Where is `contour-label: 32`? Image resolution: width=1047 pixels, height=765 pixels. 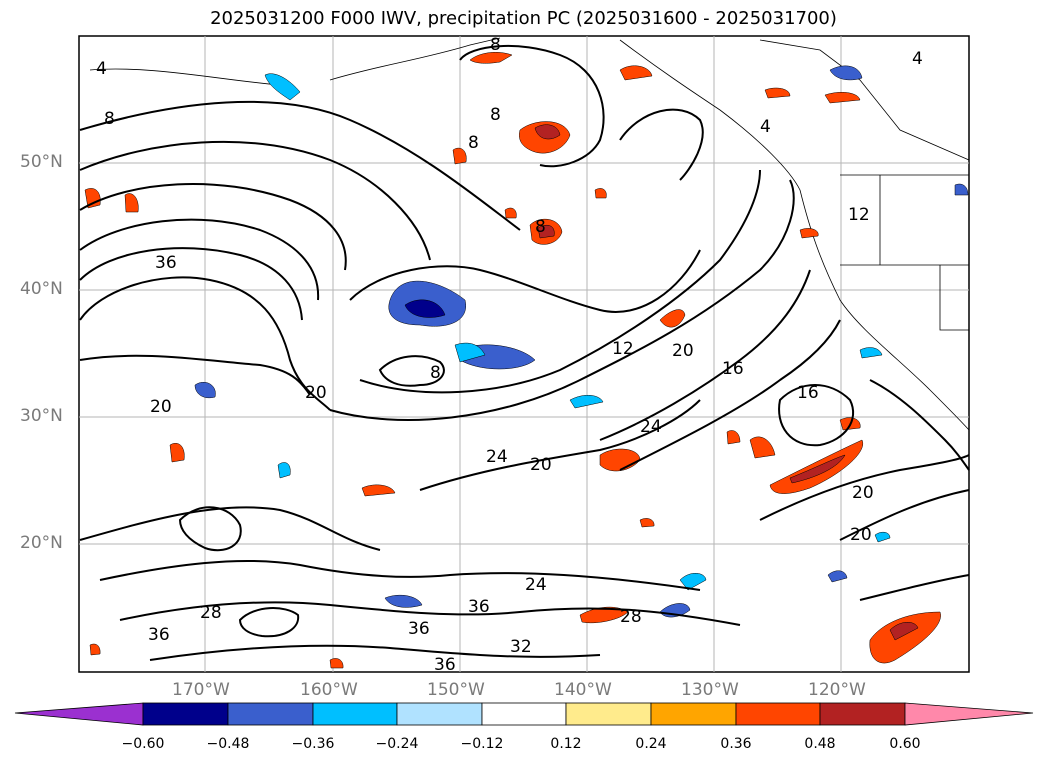
contour-label: 32 is located at coordinates (521, 647).